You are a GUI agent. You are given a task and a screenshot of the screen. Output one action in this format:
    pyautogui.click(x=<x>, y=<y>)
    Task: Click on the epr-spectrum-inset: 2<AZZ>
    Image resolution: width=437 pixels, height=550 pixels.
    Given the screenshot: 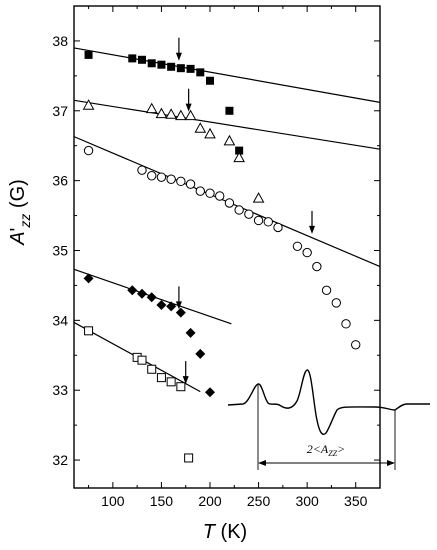 What is the action you would take?
    pyautogui.click(x=328, y=419)
    